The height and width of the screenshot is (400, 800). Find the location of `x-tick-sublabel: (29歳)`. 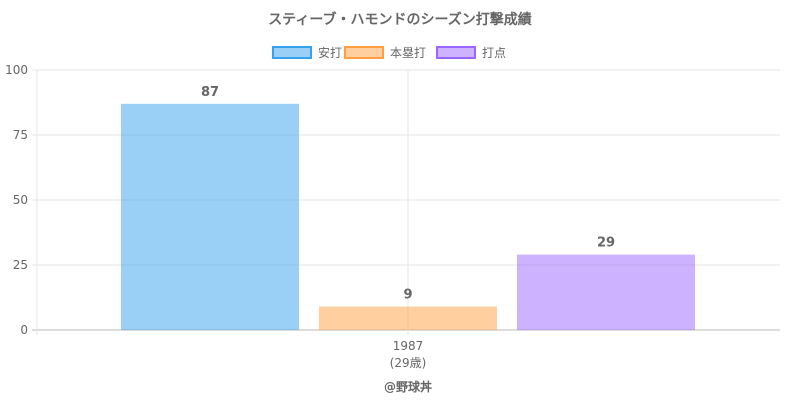

x-tick-sublabel: (29歳) is located at coordinates (408, 363).